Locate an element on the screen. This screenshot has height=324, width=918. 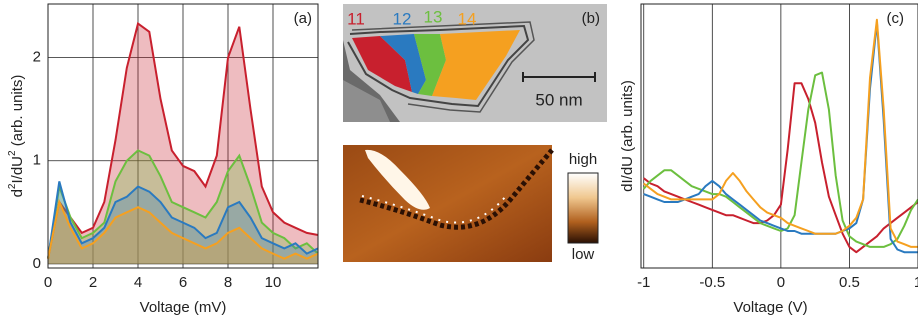
panel-label: (c) is located at coordinates (896, 18).